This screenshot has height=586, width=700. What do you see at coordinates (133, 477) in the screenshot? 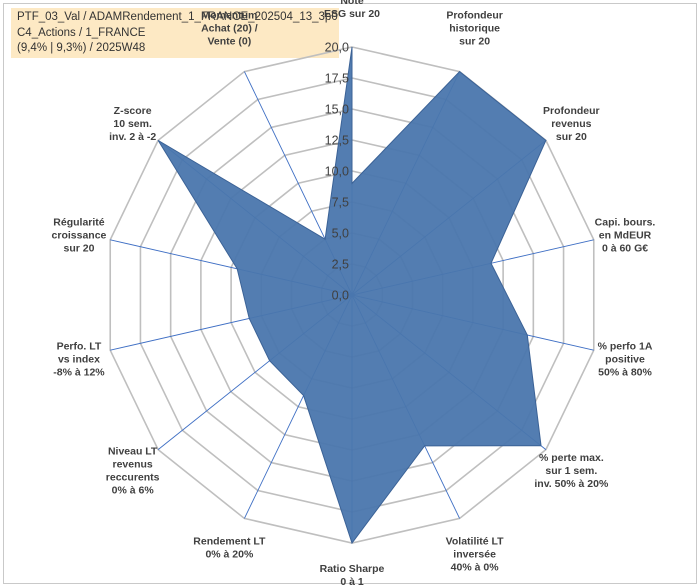
I see `axis-label-line: reccurents` at bounding box center [133, 477].